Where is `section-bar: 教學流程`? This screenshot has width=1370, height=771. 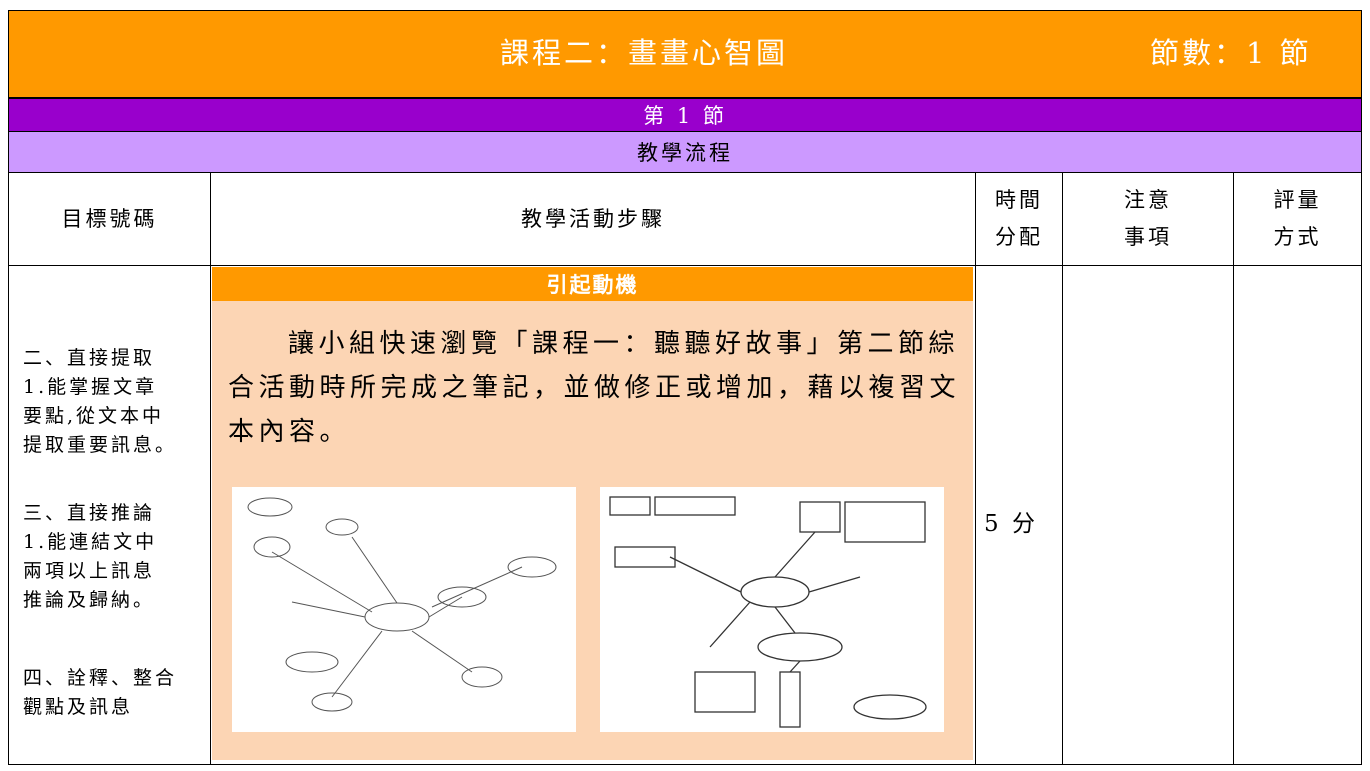 section-bar: 教學流程 is located at coordinates (685, 152).